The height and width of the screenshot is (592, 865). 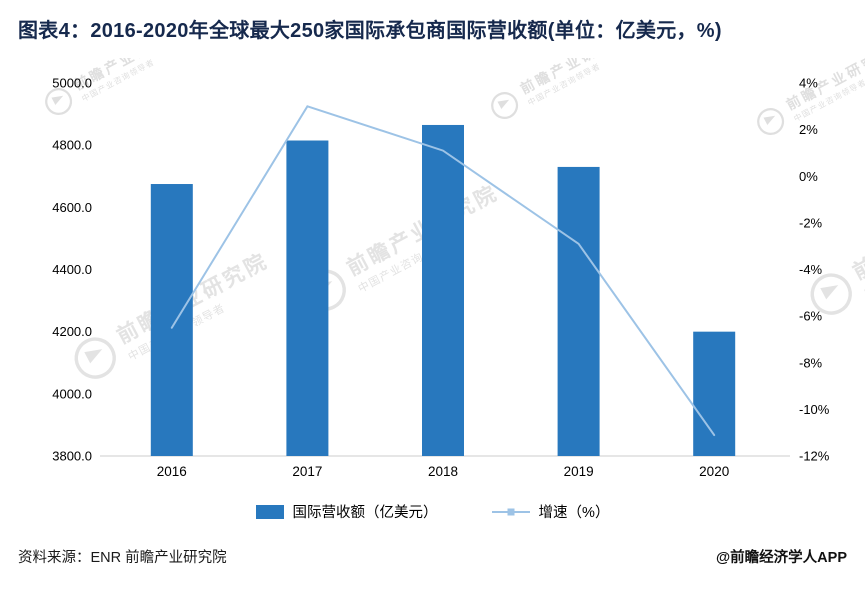 I want to click on svg-text: 4400.0, so click(x=72, y=269).